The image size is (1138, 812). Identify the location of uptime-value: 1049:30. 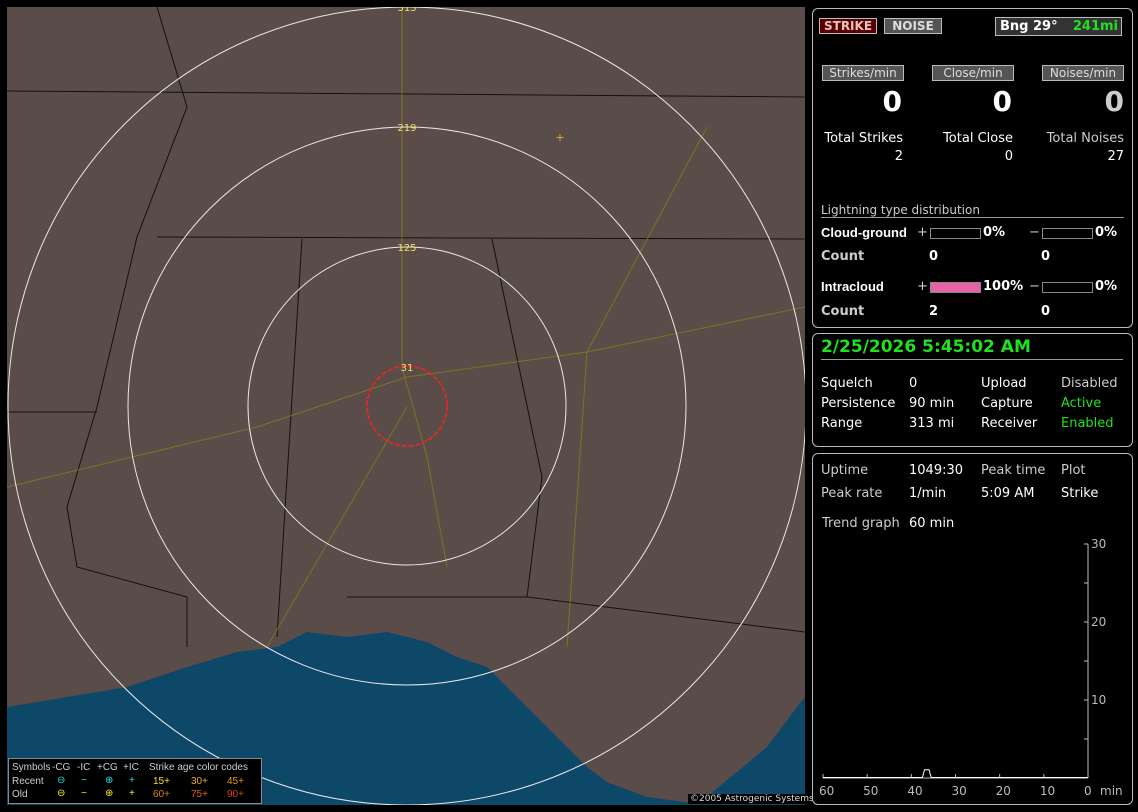
(936, 470).